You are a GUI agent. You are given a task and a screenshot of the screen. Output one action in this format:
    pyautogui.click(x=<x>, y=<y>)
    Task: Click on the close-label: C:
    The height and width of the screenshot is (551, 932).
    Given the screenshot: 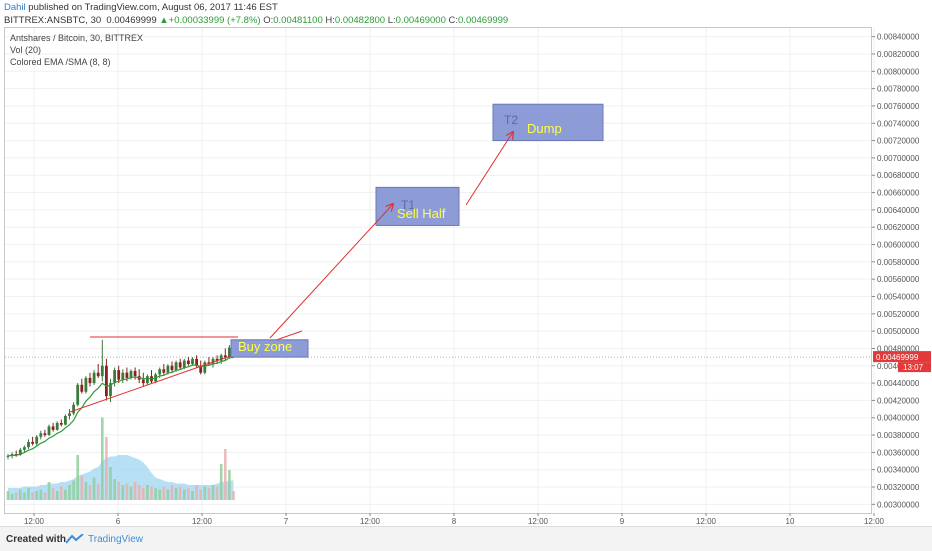 What is the action you would take?
    pyautogui.click(x=453, y=20)
    